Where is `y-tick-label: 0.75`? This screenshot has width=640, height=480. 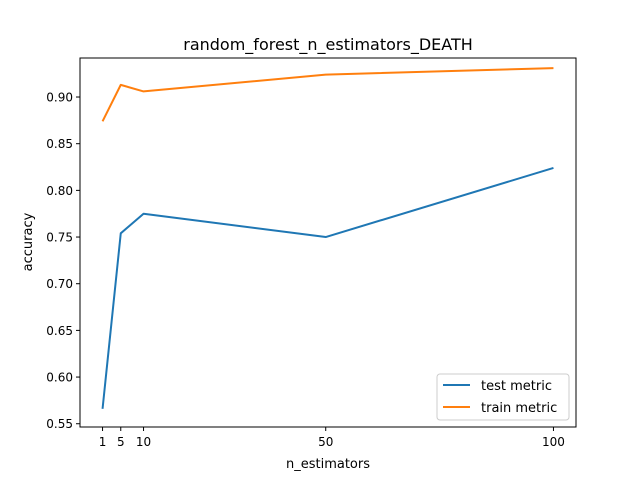
y-tick-label: 0.75 is located at coordinates (59, 238).